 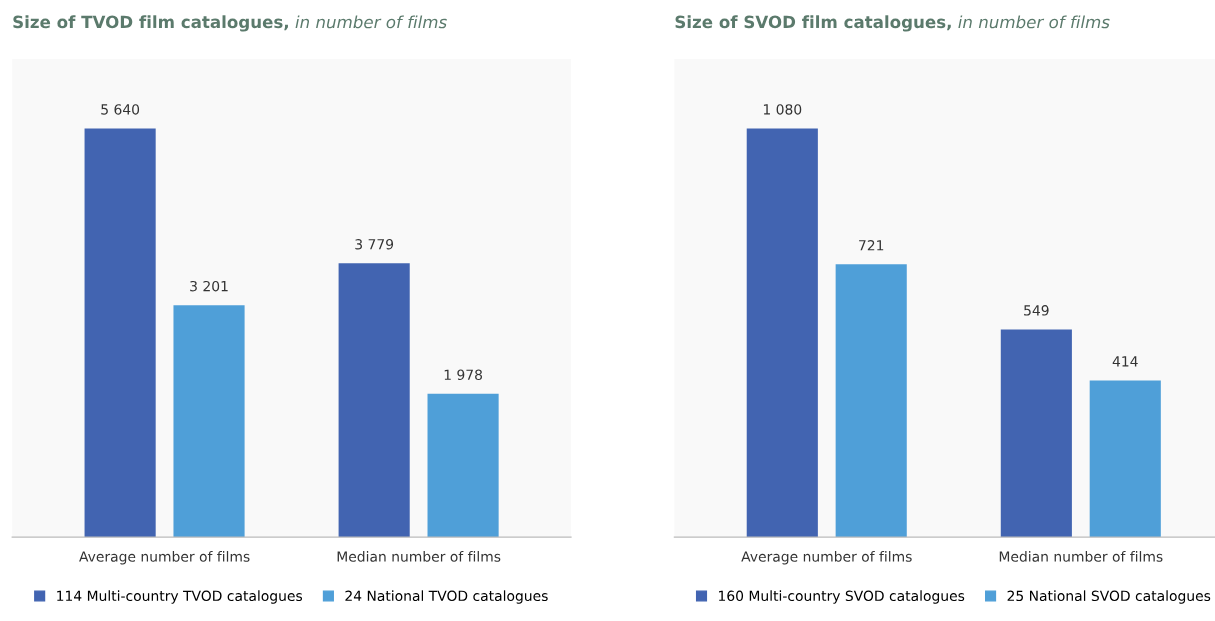 I want to click on legend-label: 25 National SVOD catalogues, so click(x=1109, y=597).